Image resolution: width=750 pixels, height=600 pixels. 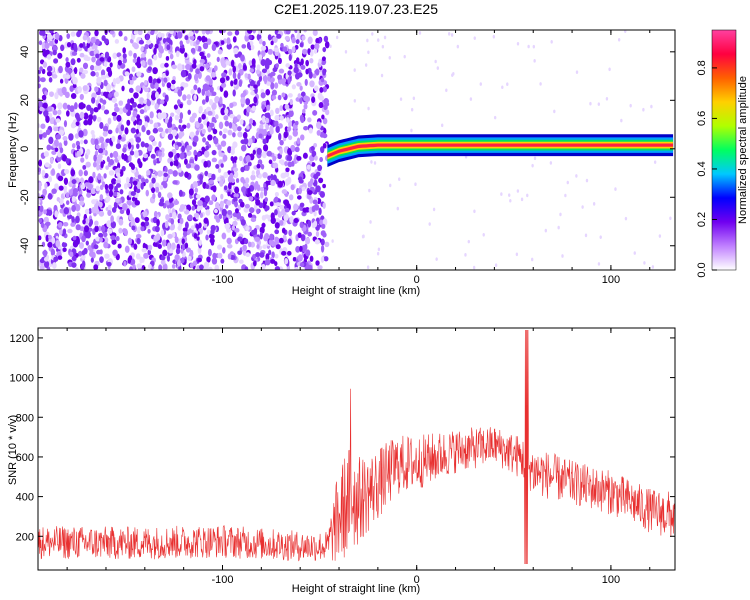 What do you see at coordinates (25, 100) in the screenshot?
I see `y-tick-label: 20` at bounding box center [25, 100].